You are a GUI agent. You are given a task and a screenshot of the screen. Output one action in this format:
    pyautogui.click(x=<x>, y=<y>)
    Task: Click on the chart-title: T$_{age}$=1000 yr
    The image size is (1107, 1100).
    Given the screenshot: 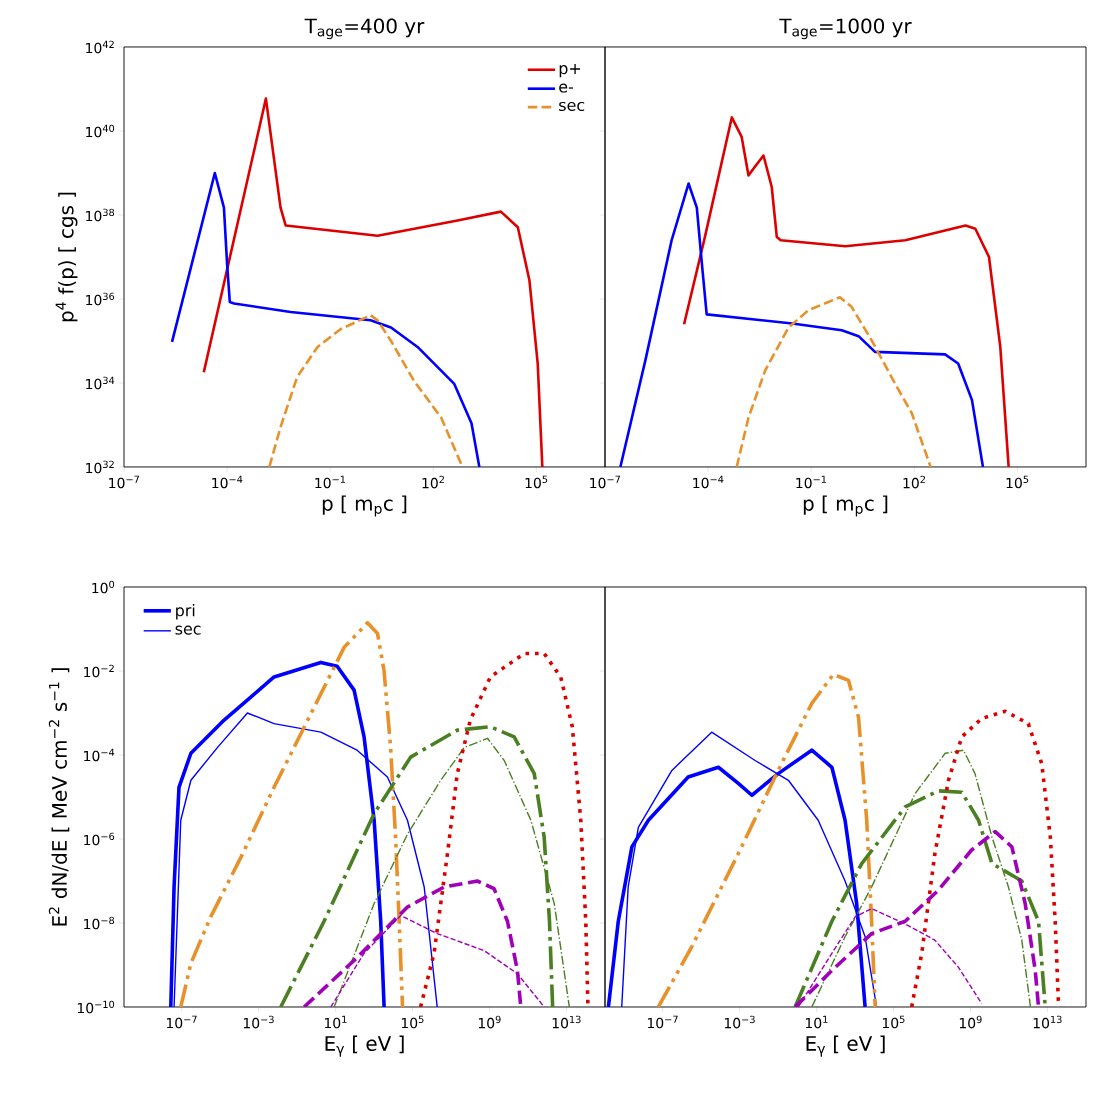 What is the action you would take?
    pyautogui.click(x=845, y=29)
    